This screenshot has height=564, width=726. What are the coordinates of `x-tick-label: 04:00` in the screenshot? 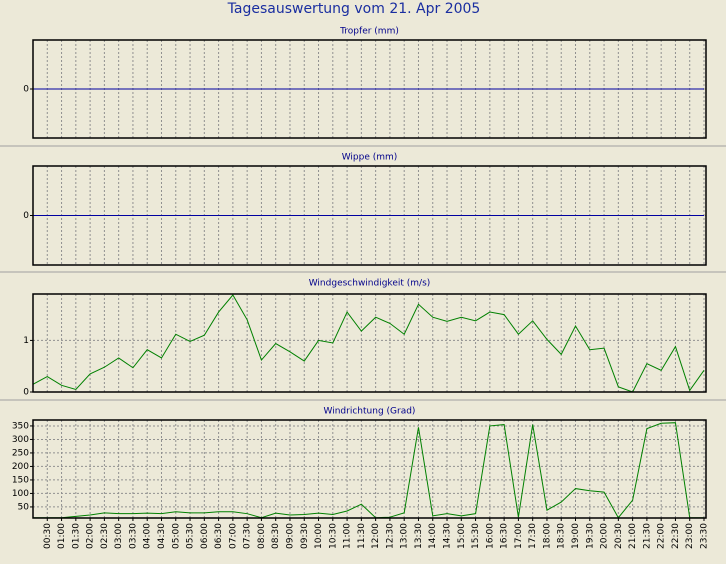 It's located at (148, 536).